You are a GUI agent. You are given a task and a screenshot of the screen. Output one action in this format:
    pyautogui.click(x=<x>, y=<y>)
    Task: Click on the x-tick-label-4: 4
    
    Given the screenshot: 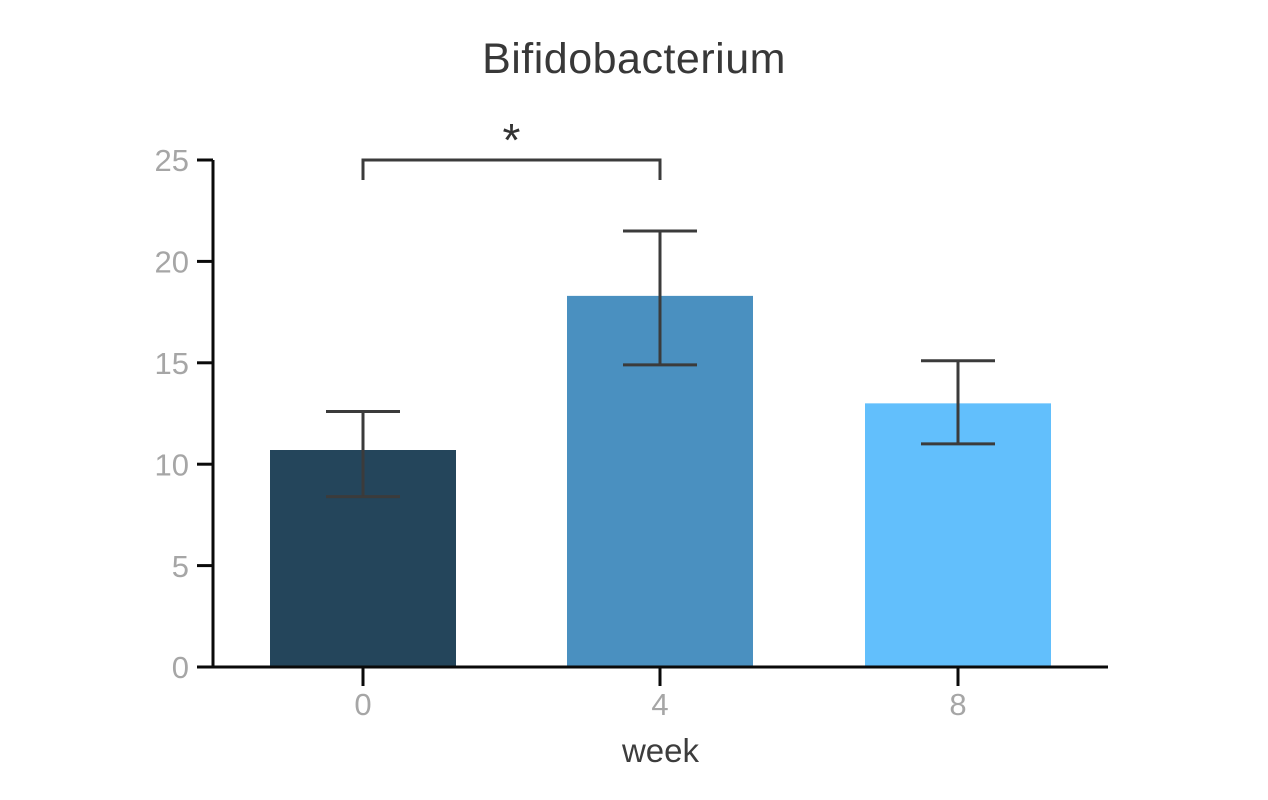 What is the action you would take?
    pyautogui.click(x=659, y=704)
    